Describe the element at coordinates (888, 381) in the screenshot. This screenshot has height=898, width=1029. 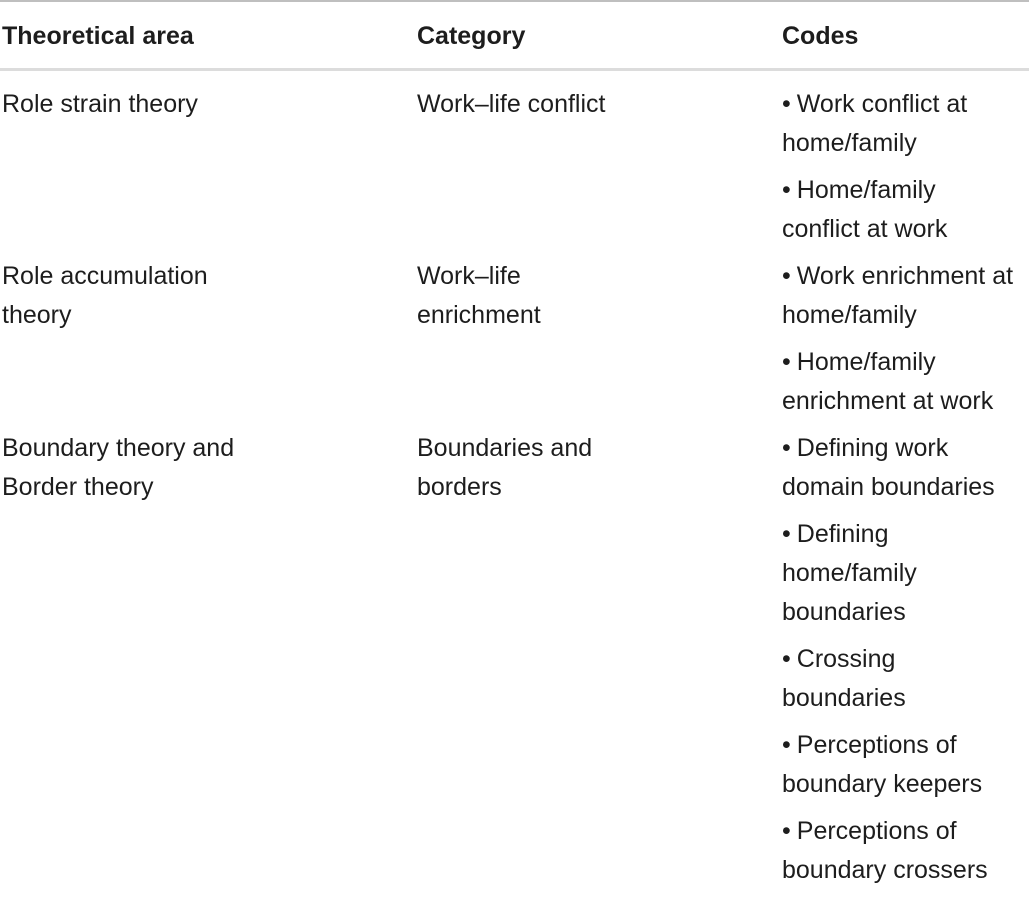
I see `code-label: Home/family enrichment at work` at that location.